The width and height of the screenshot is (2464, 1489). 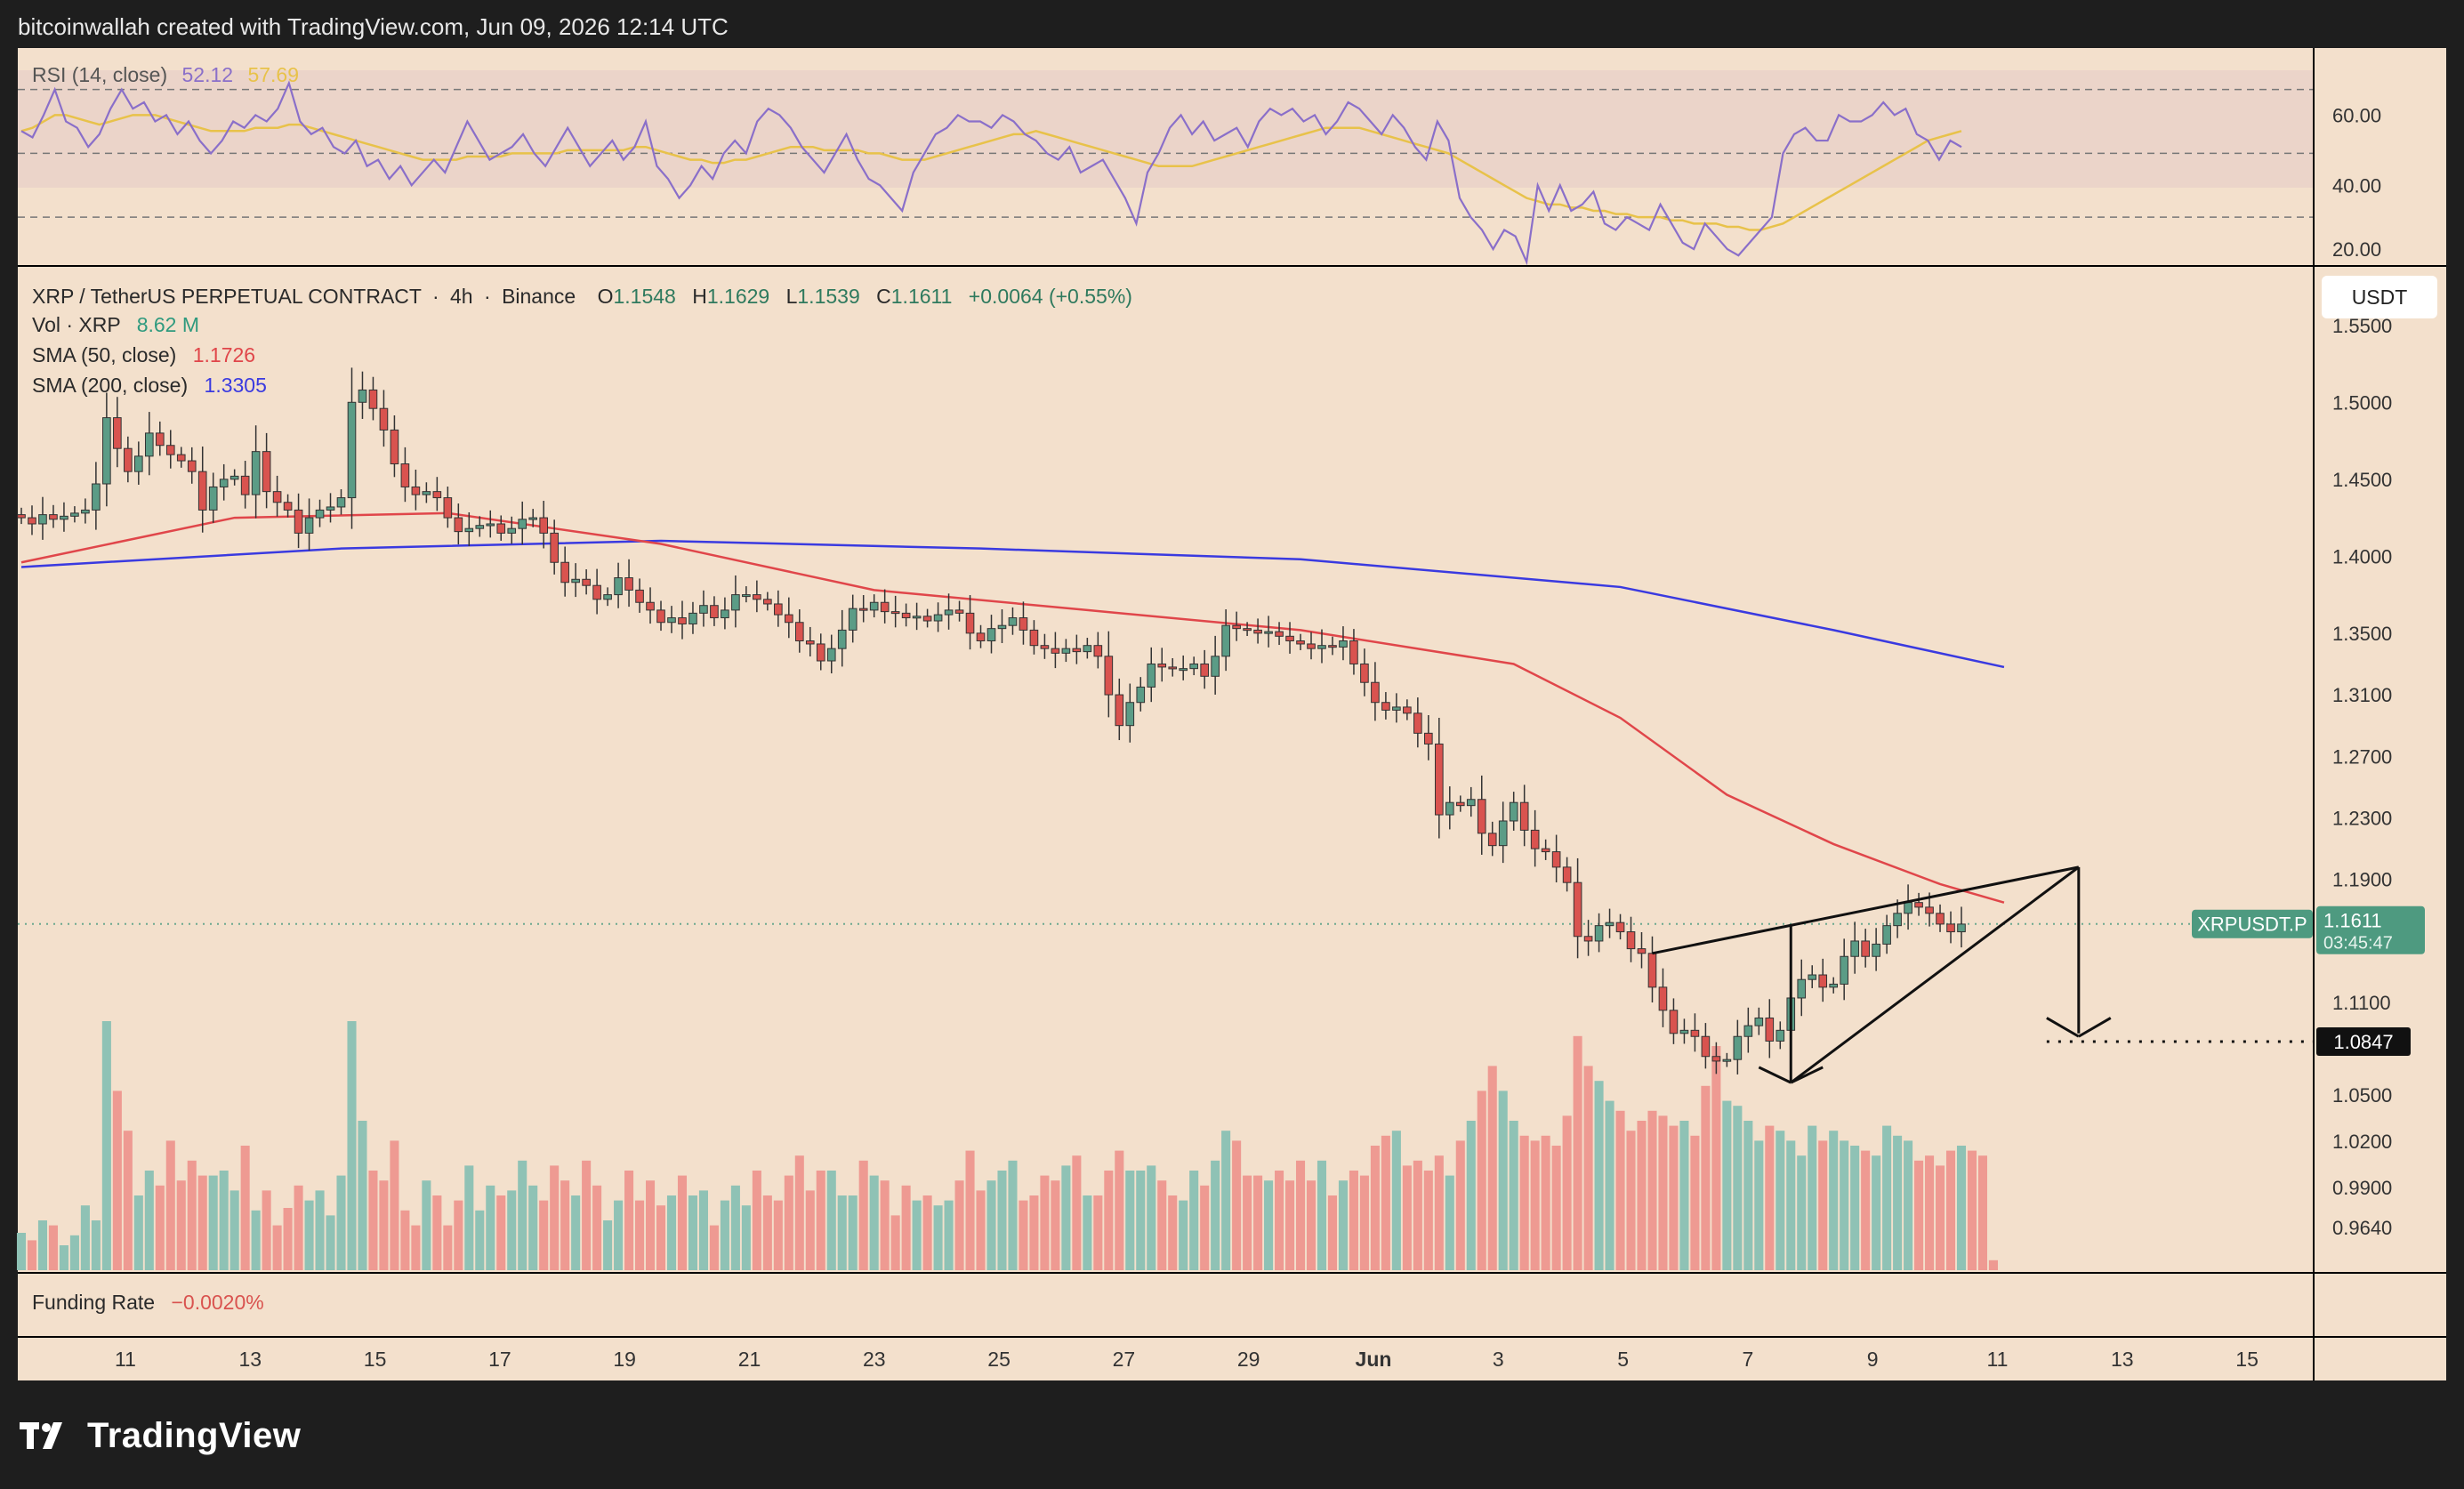 I want to click on exchange: Binance, so click(x=539, y=296).